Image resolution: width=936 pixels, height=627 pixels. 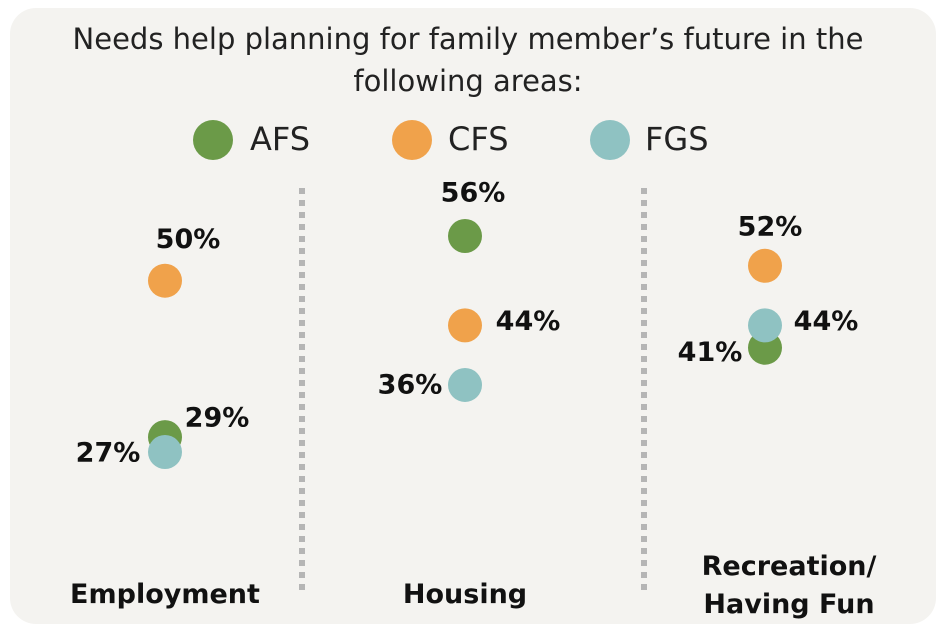 What do you see at coordinates (280, 139) in the screenshot?
I see `legend-label: AFS` at bounding box center [280, 139].